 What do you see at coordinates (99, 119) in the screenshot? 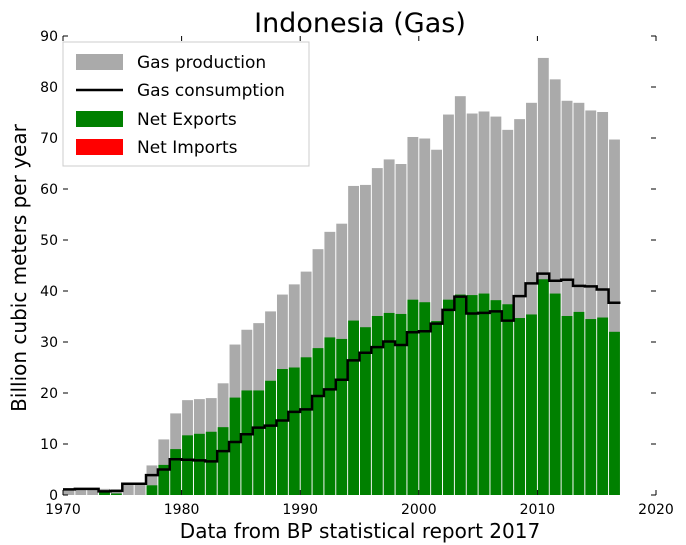
I see `legend-swatch-exports` at bounding box center [99, 119].